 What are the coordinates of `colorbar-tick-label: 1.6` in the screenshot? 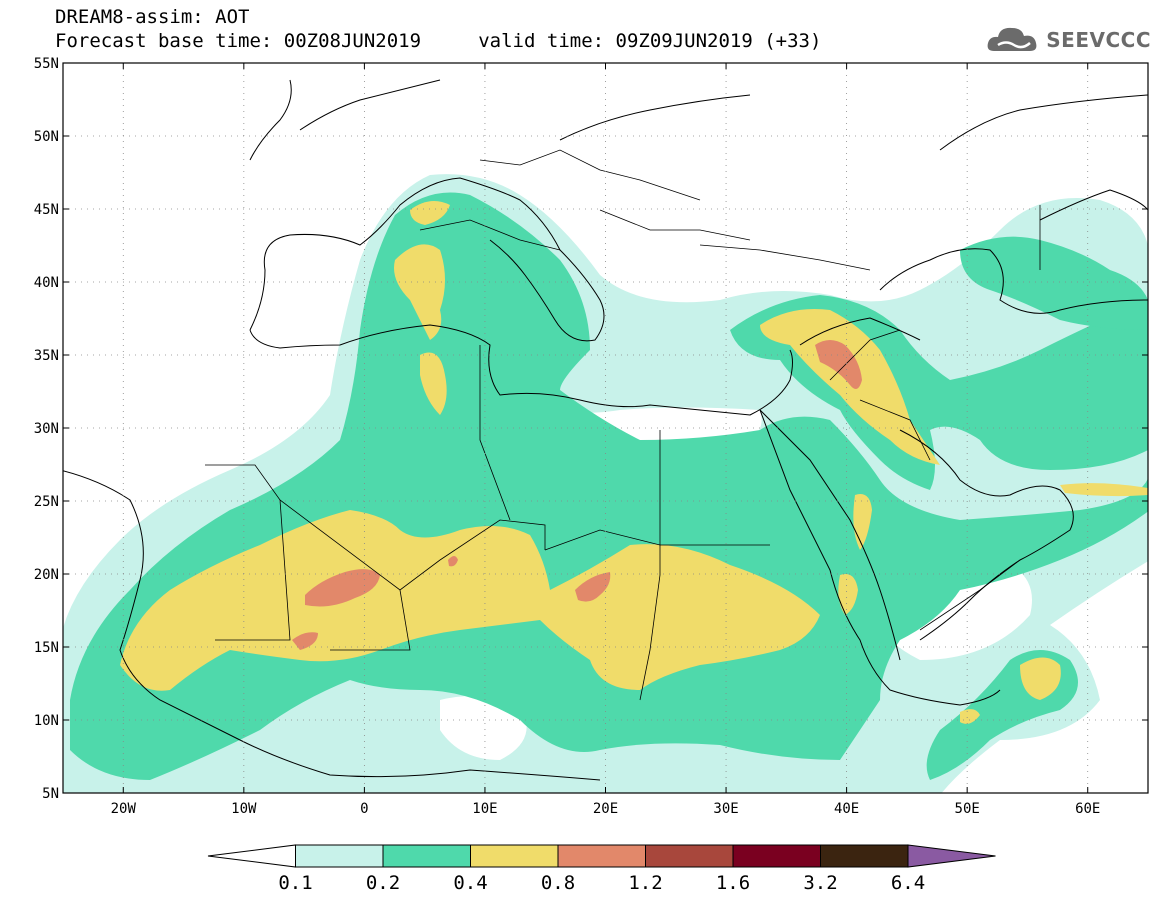 It's located at (733, 883).